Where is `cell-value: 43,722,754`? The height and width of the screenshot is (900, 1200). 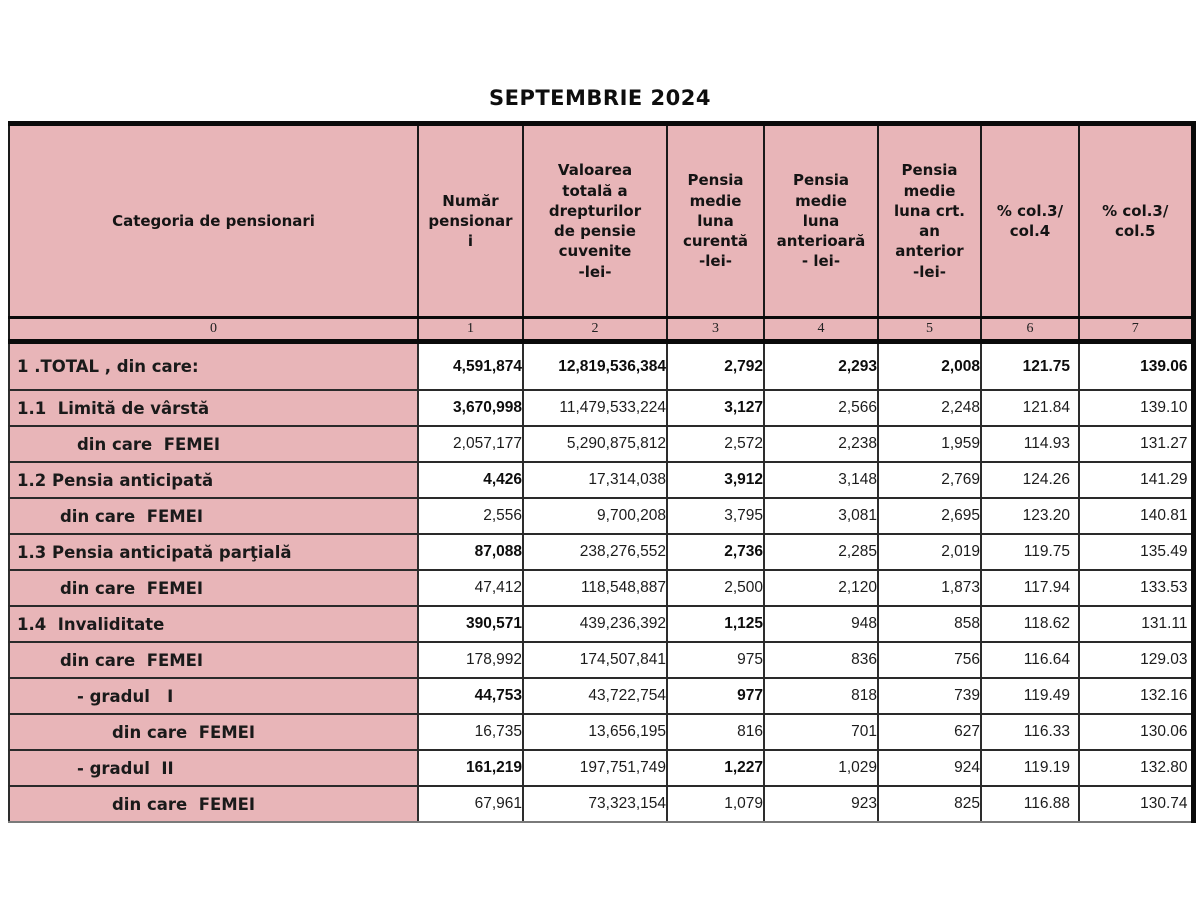
cell-value: 43,722,754 is located at coordinates (595, 696).